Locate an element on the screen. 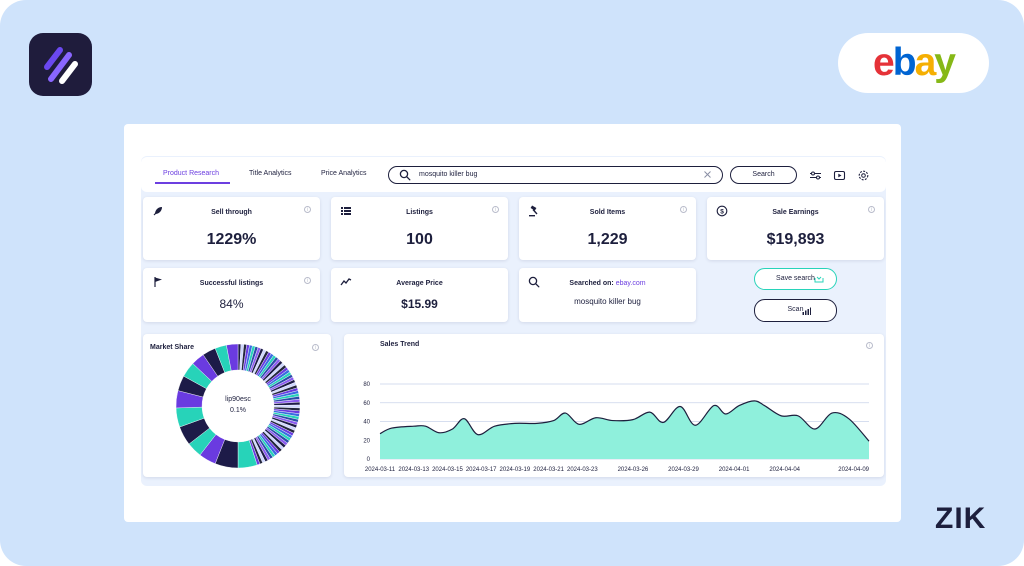 The image size is (1024, 566). filter-sliders-icon is located at coordinates (815, 175).